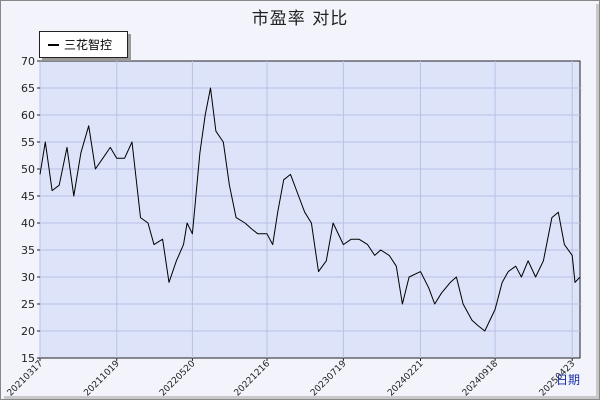  Describe the element at coordinates (28, 358) in the screenshot. I see `y-tick-label: 15` at that location.